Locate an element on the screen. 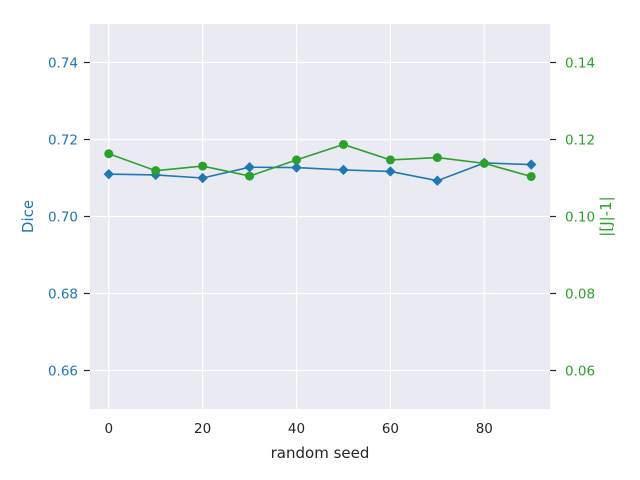 This screenshot has height=480, width=640. x-axis-ticks: 0 20 40 60 80 is located at coordinates (298, 429).